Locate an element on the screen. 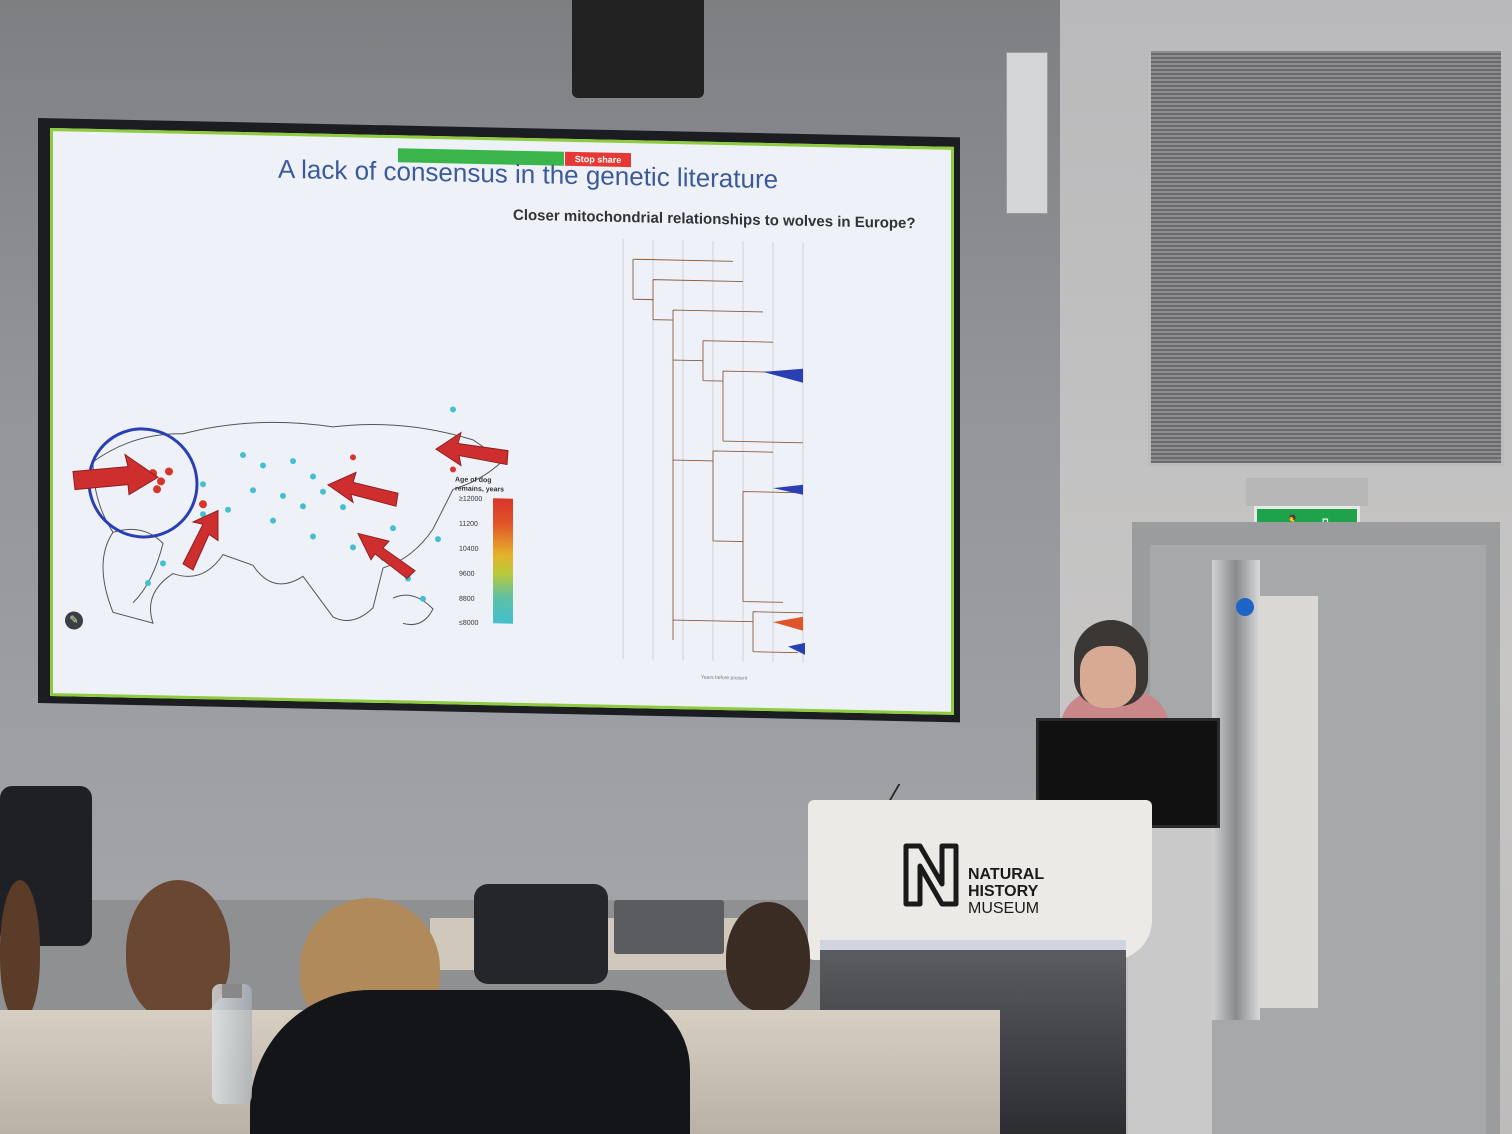 The width and height of the screenshot is (1512, 1134). legend-tick: 10400 is located at coordinates (469, 549).